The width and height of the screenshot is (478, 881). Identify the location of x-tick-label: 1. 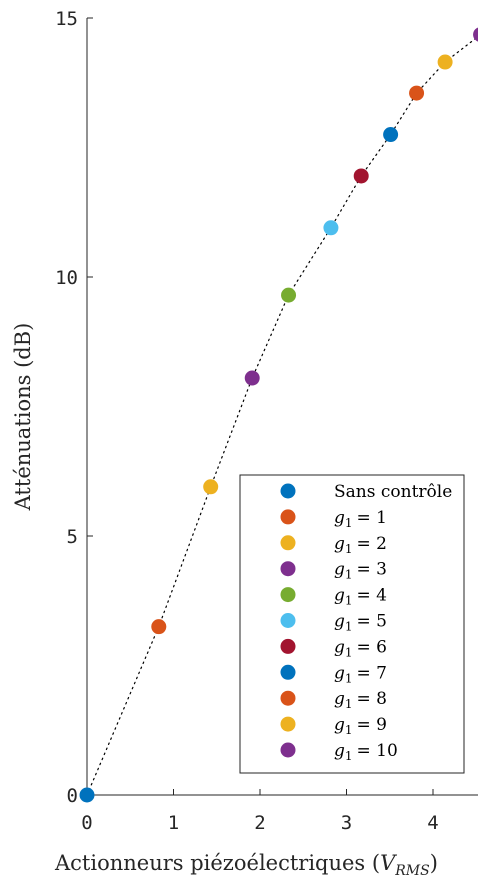
(173, 823).